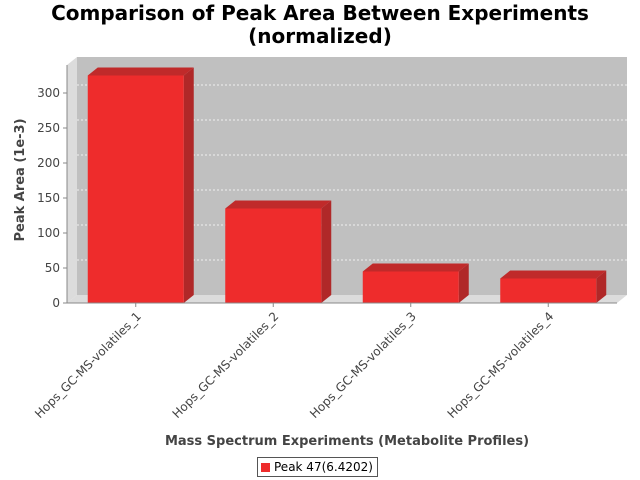  I want to click on y-tick-label: 50, so click(52, 268).